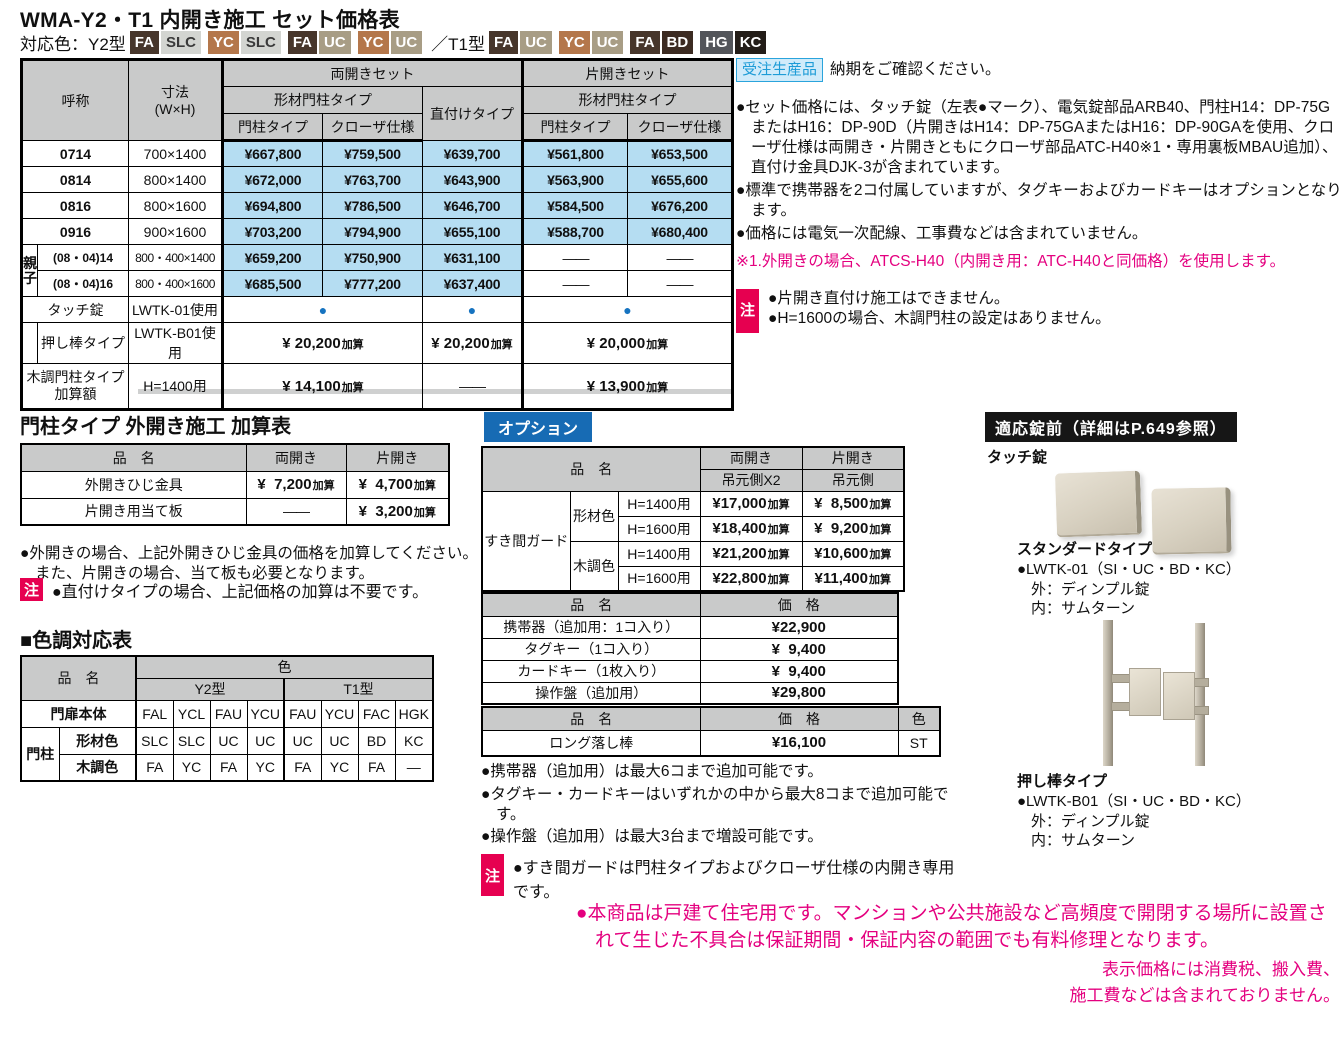  What do you see at coordinates (372, 283) in the screenshot?
I see `price-cell: ¥777,200` at bounding box center [372, 283].